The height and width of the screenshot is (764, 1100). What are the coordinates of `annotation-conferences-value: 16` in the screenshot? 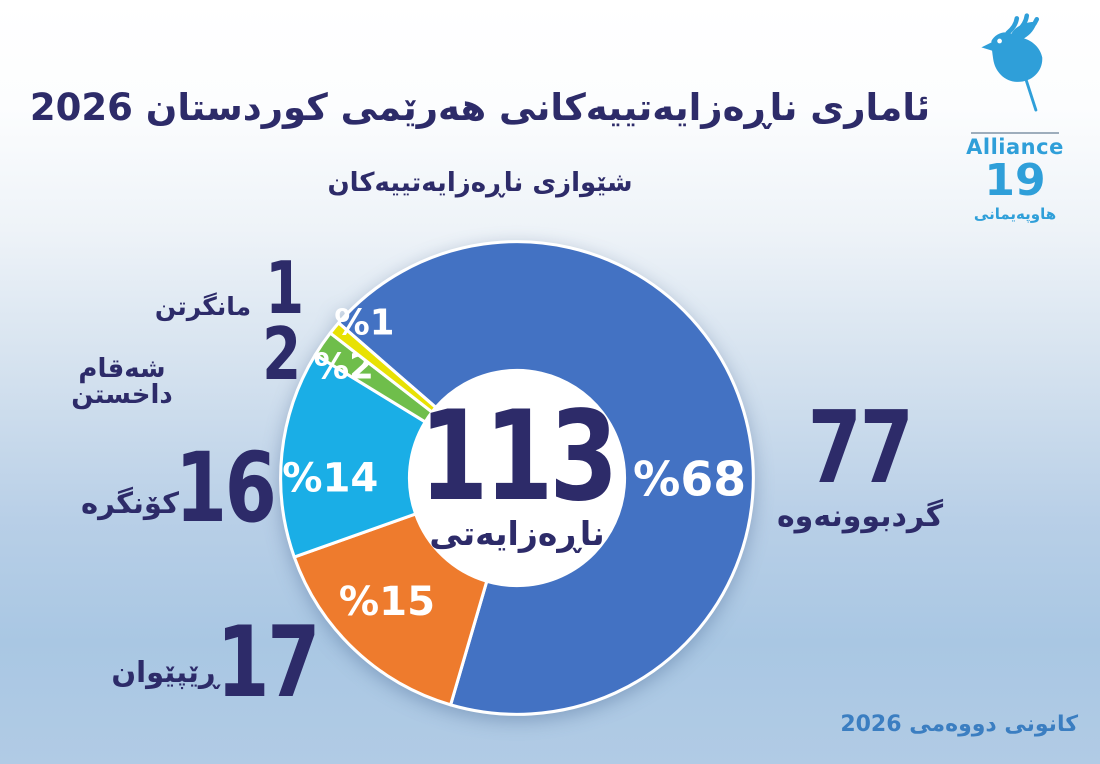 It's located at (226, 488).